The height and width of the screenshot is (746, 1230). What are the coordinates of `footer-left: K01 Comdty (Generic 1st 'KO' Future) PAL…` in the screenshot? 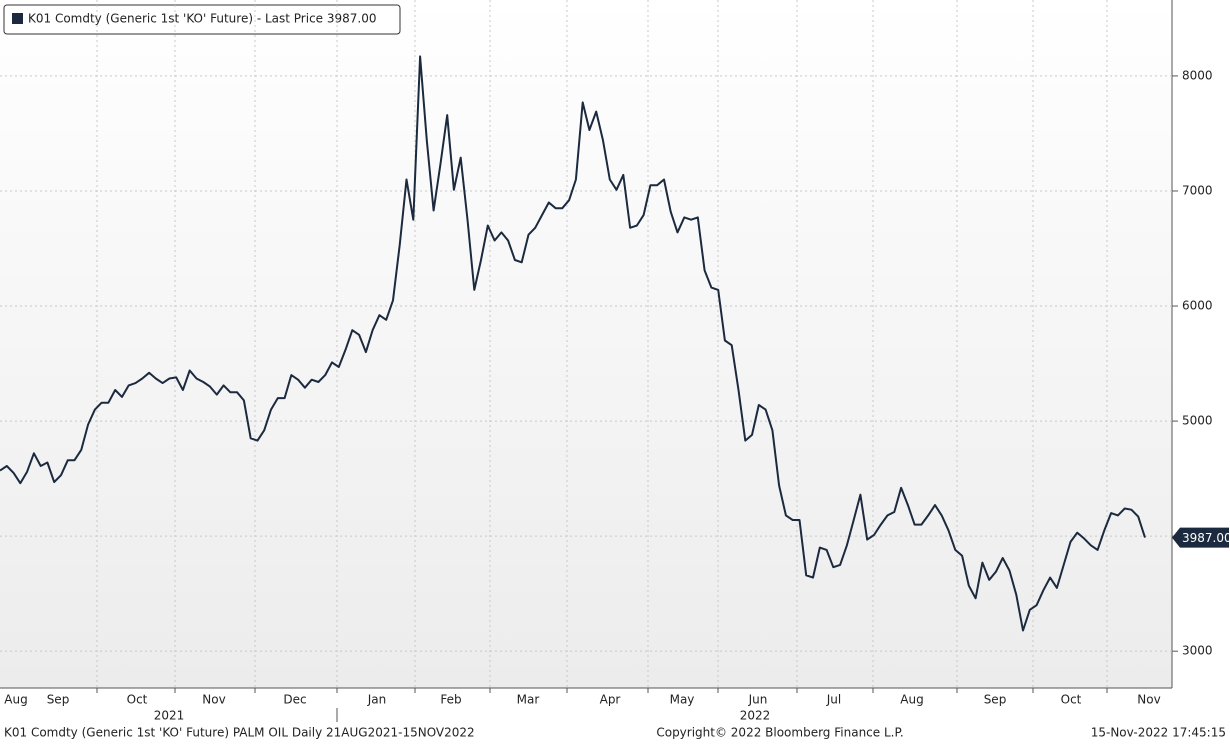 It's located at (239, 733).